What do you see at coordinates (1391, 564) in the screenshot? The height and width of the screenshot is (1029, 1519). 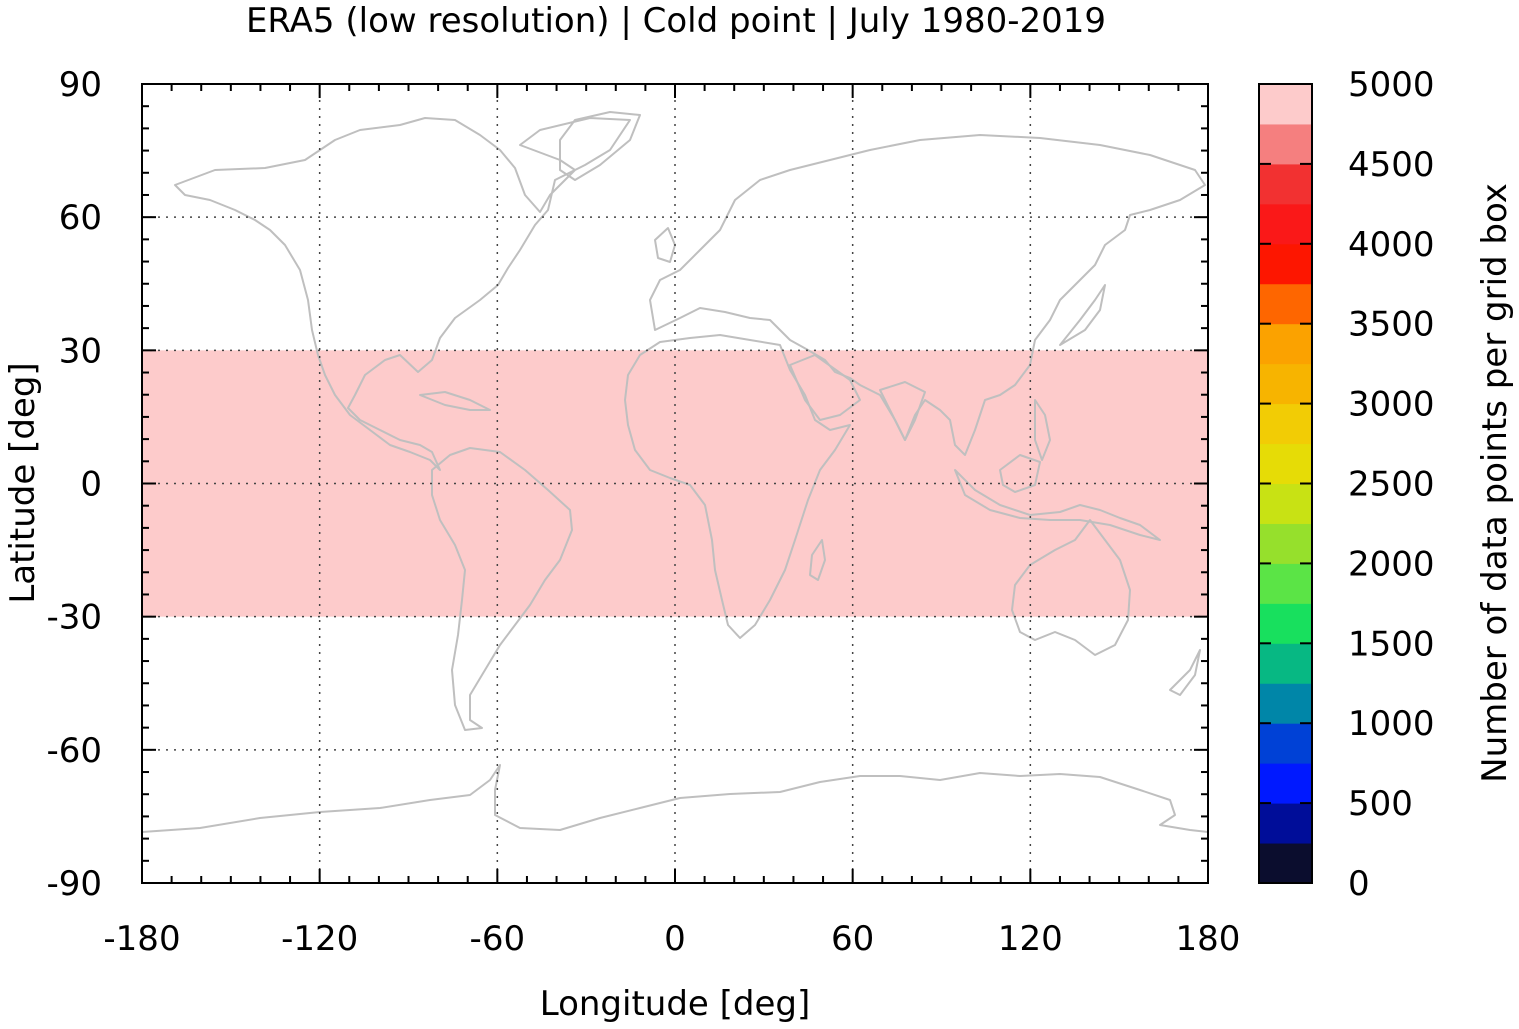 I see `colorbar-tick-label: 2000` at bounding box center [1391, 564].